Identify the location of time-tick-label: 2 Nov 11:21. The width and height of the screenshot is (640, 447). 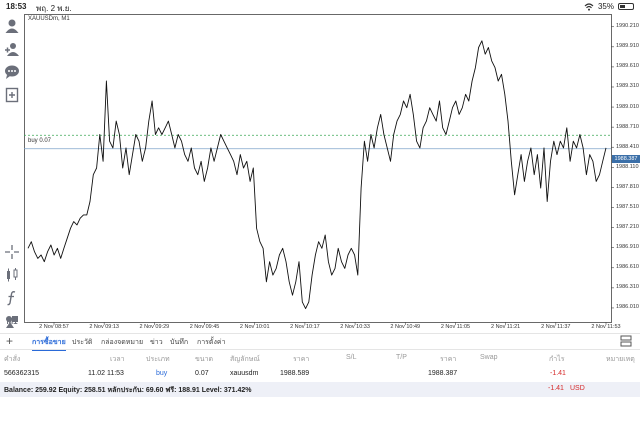
(505, 327).